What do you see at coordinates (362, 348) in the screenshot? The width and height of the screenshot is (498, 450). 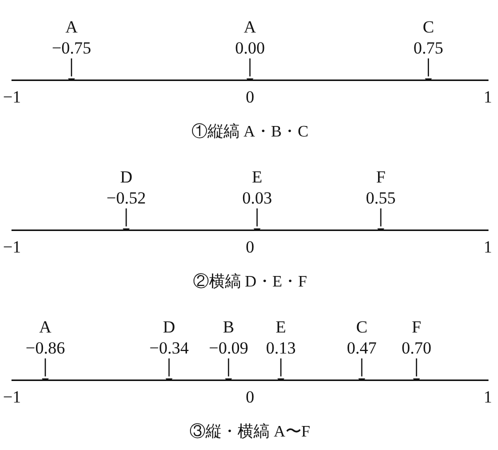 I see `data-label: 0.47` at bounding box center [362, 348].